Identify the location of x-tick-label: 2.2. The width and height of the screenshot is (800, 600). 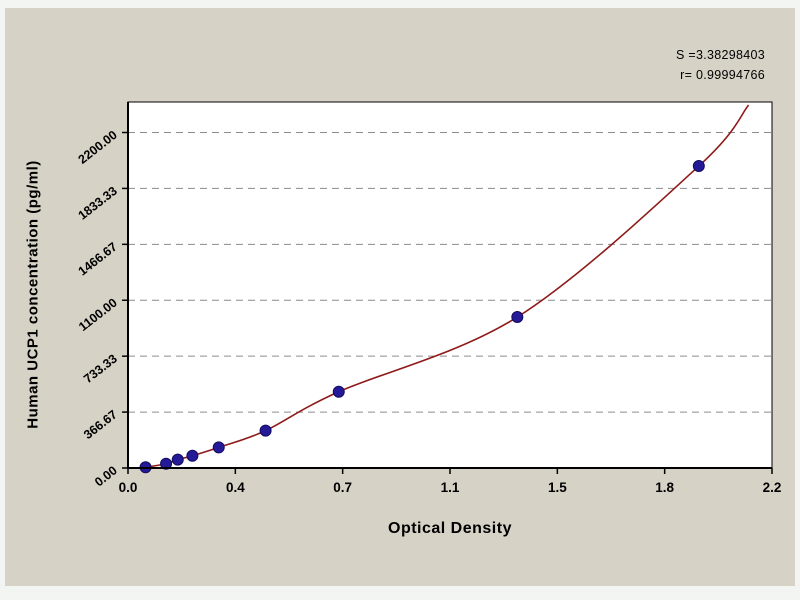
(772, 487).